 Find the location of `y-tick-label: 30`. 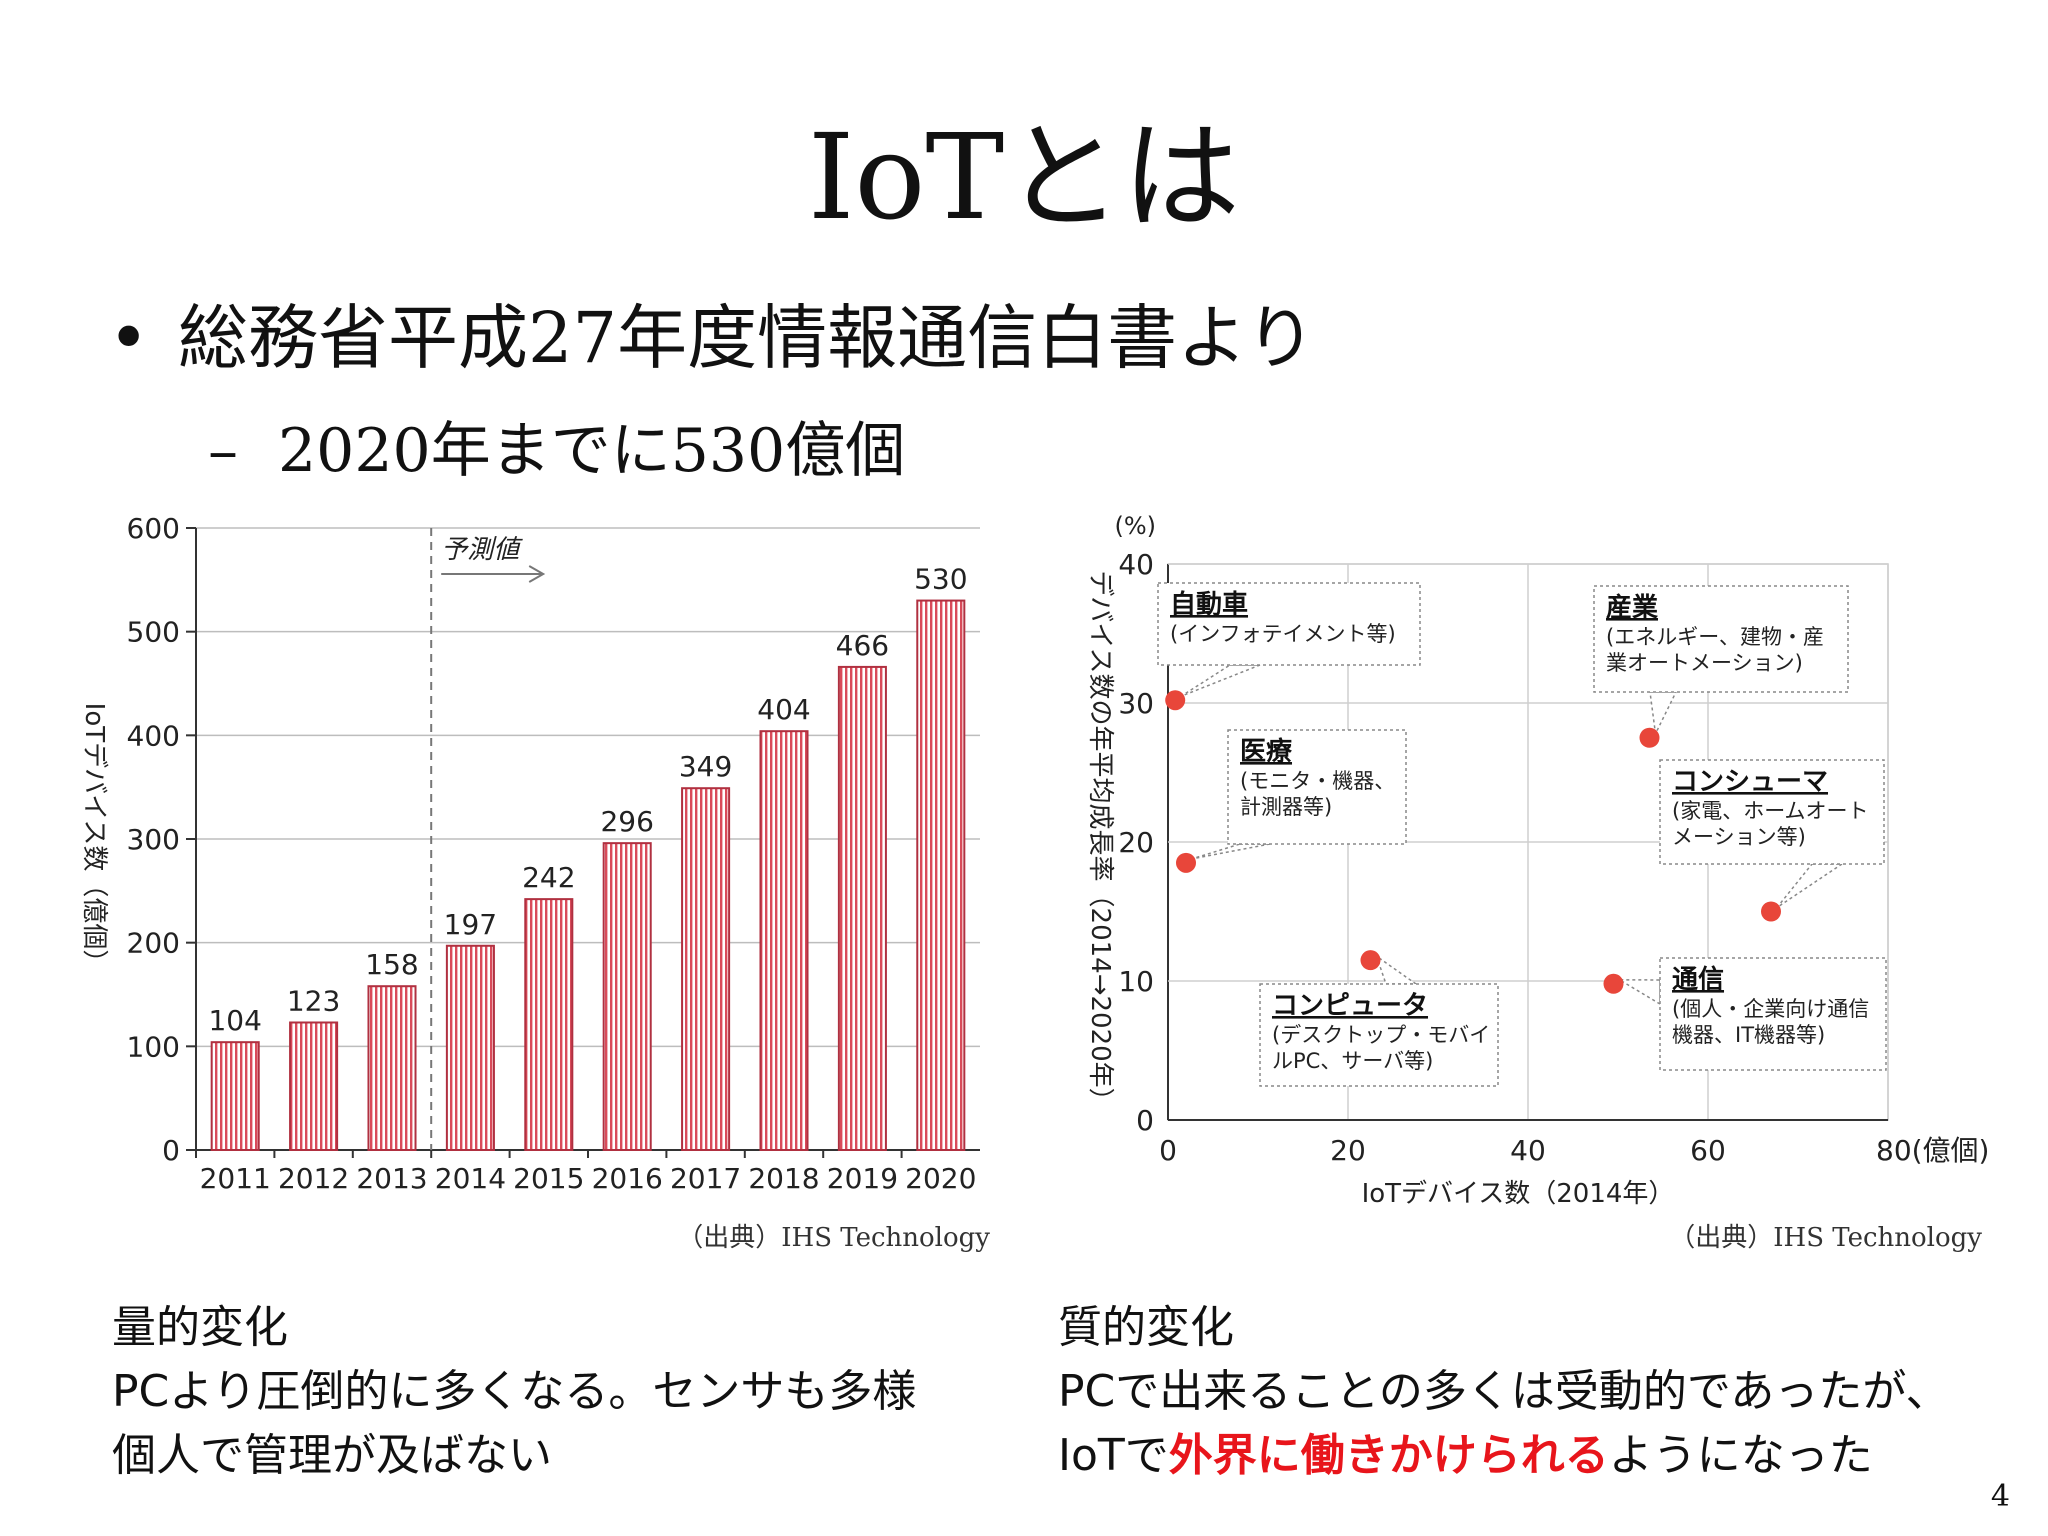

y-tick-label: 30 is located at coordinates (1136, 703).